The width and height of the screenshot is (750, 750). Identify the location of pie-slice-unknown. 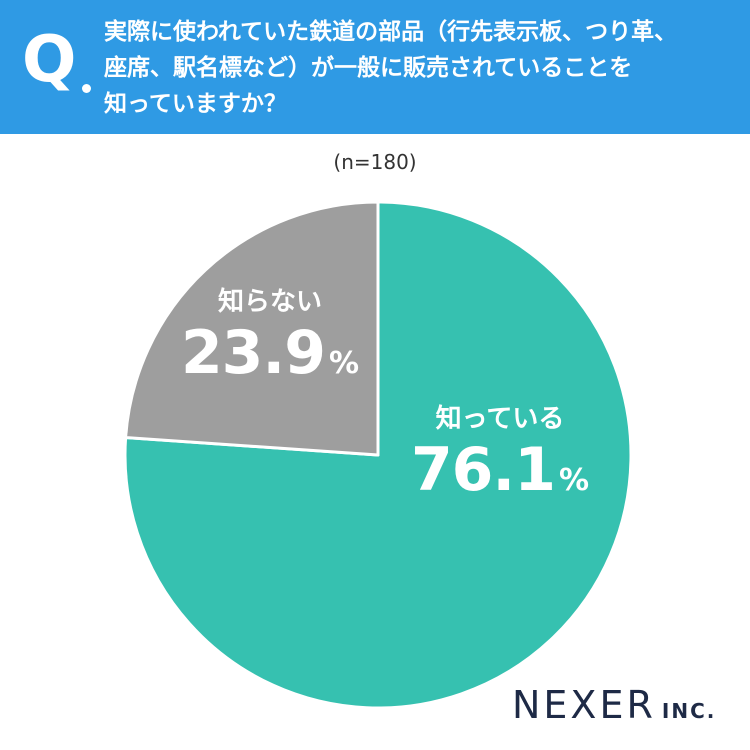
(252, 328).